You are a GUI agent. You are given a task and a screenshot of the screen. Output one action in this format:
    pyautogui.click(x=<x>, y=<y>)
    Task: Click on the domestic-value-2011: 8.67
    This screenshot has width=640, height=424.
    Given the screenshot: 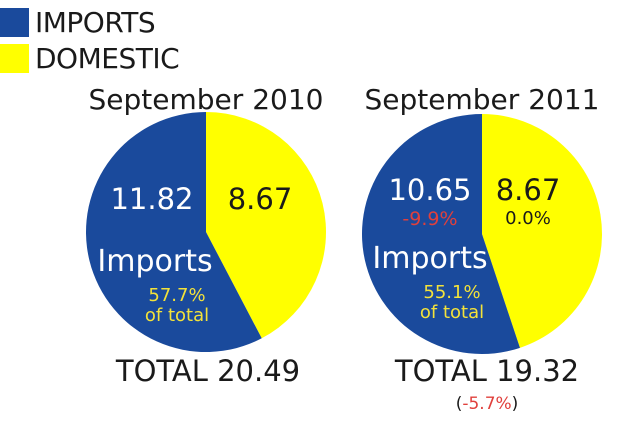 What is the action you would take?
    pyautogui.click(x=528, y=190)
    